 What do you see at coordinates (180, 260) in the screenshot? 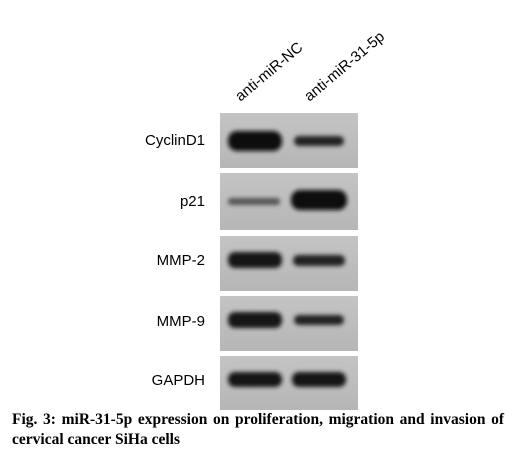
I see `row-label: MMP-2` at bounding box center [180, 260].